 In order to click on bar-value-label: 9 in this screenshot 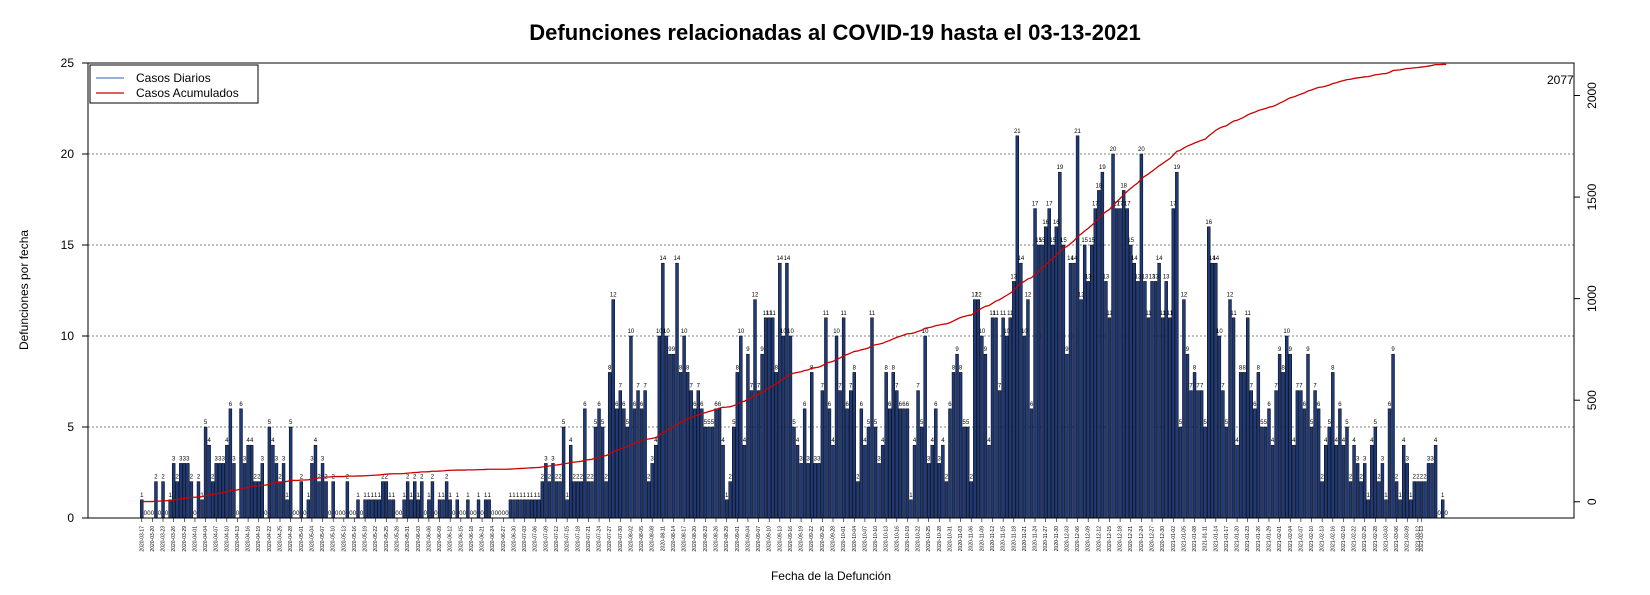, I will do `click(1067, 350)`.